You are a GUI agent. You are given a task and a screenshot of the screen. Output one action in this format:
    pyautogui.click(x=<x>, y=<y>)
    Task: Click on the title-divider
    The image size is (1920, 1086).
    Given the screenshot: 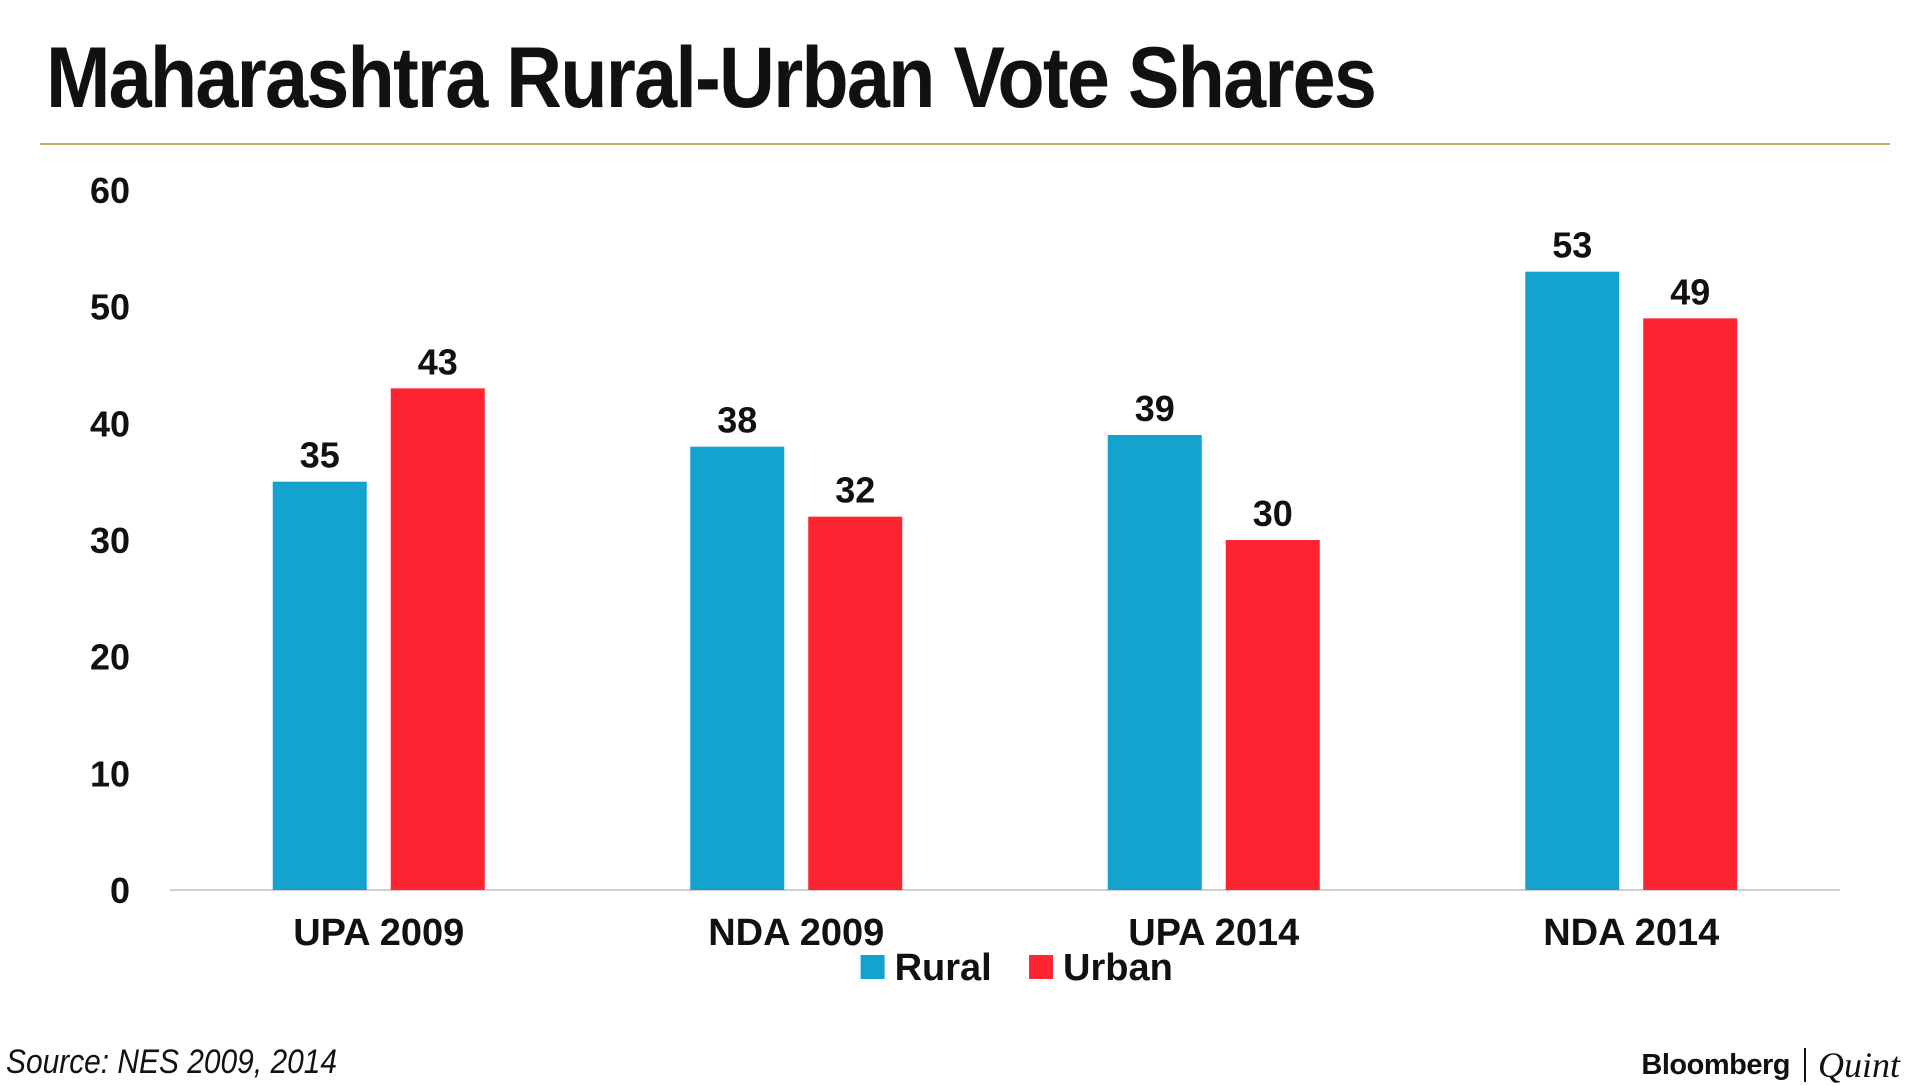 What is the action you would take?
    pyautogui.click(x=965, y=144)
    